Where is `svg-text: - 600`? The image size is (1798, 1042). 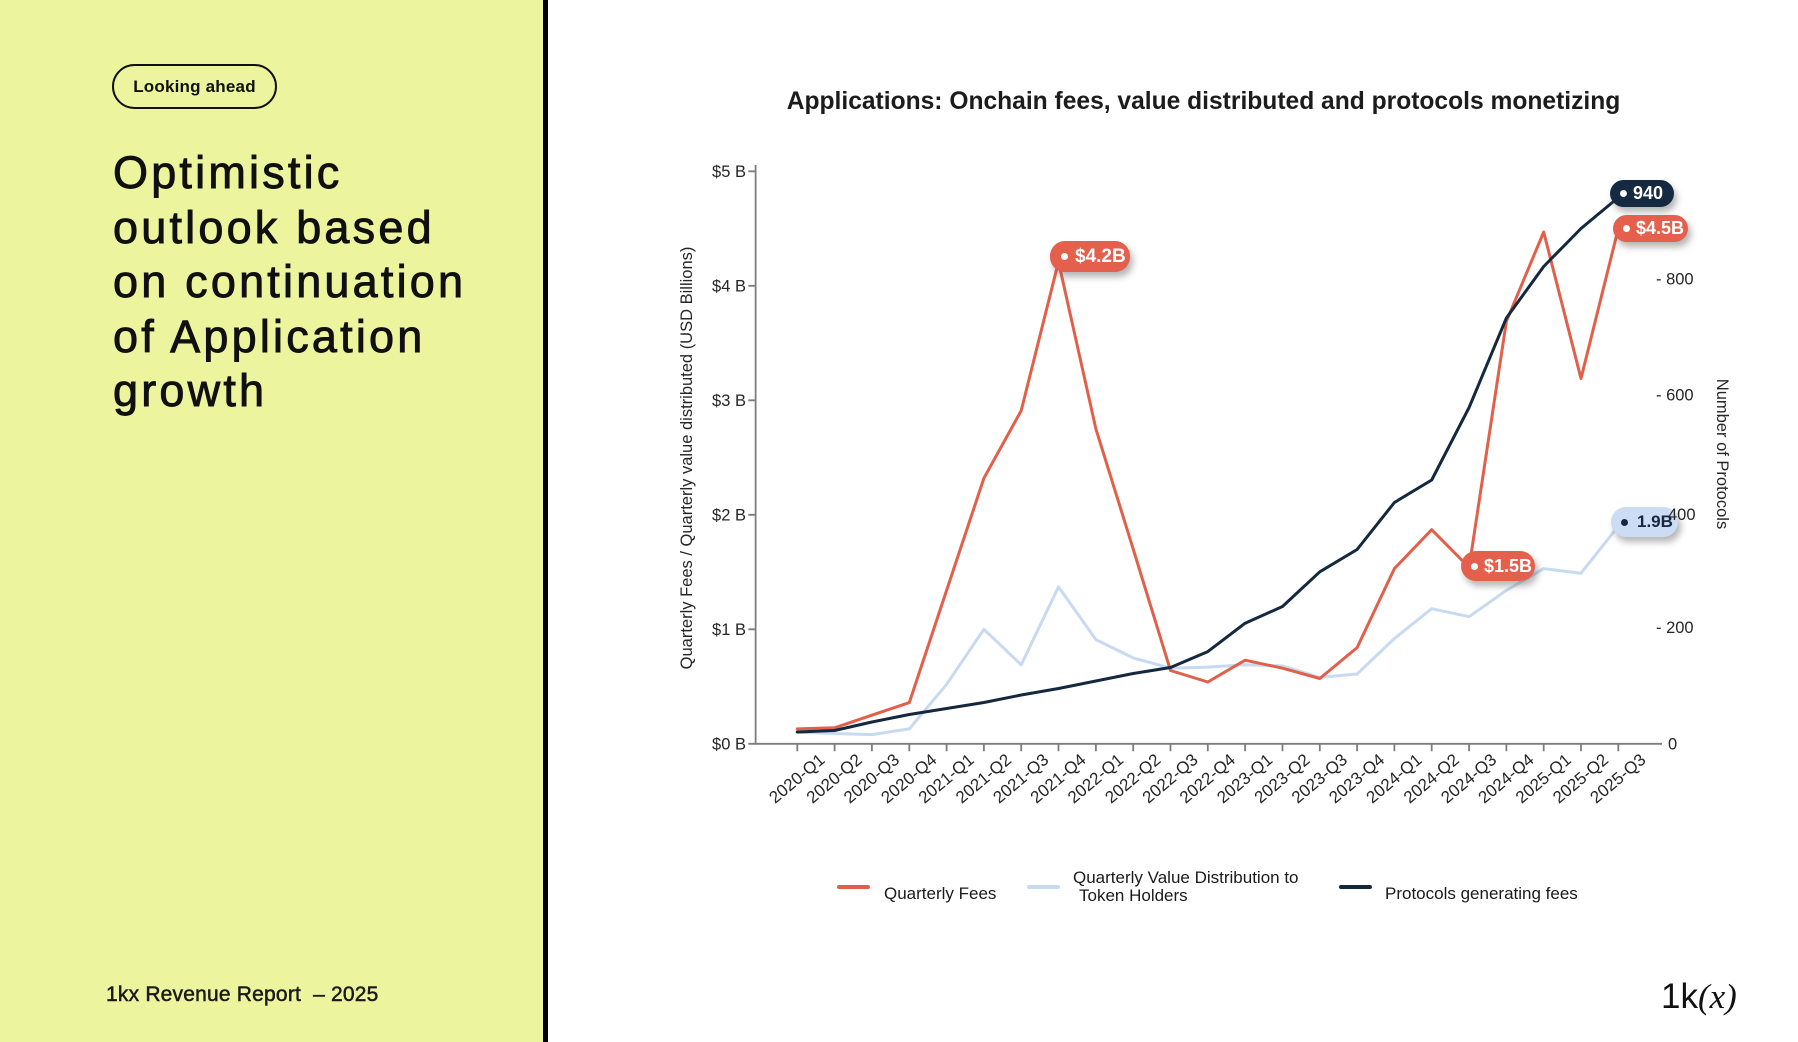 svg-text: - 600 is located at coordinates (1675, 395).